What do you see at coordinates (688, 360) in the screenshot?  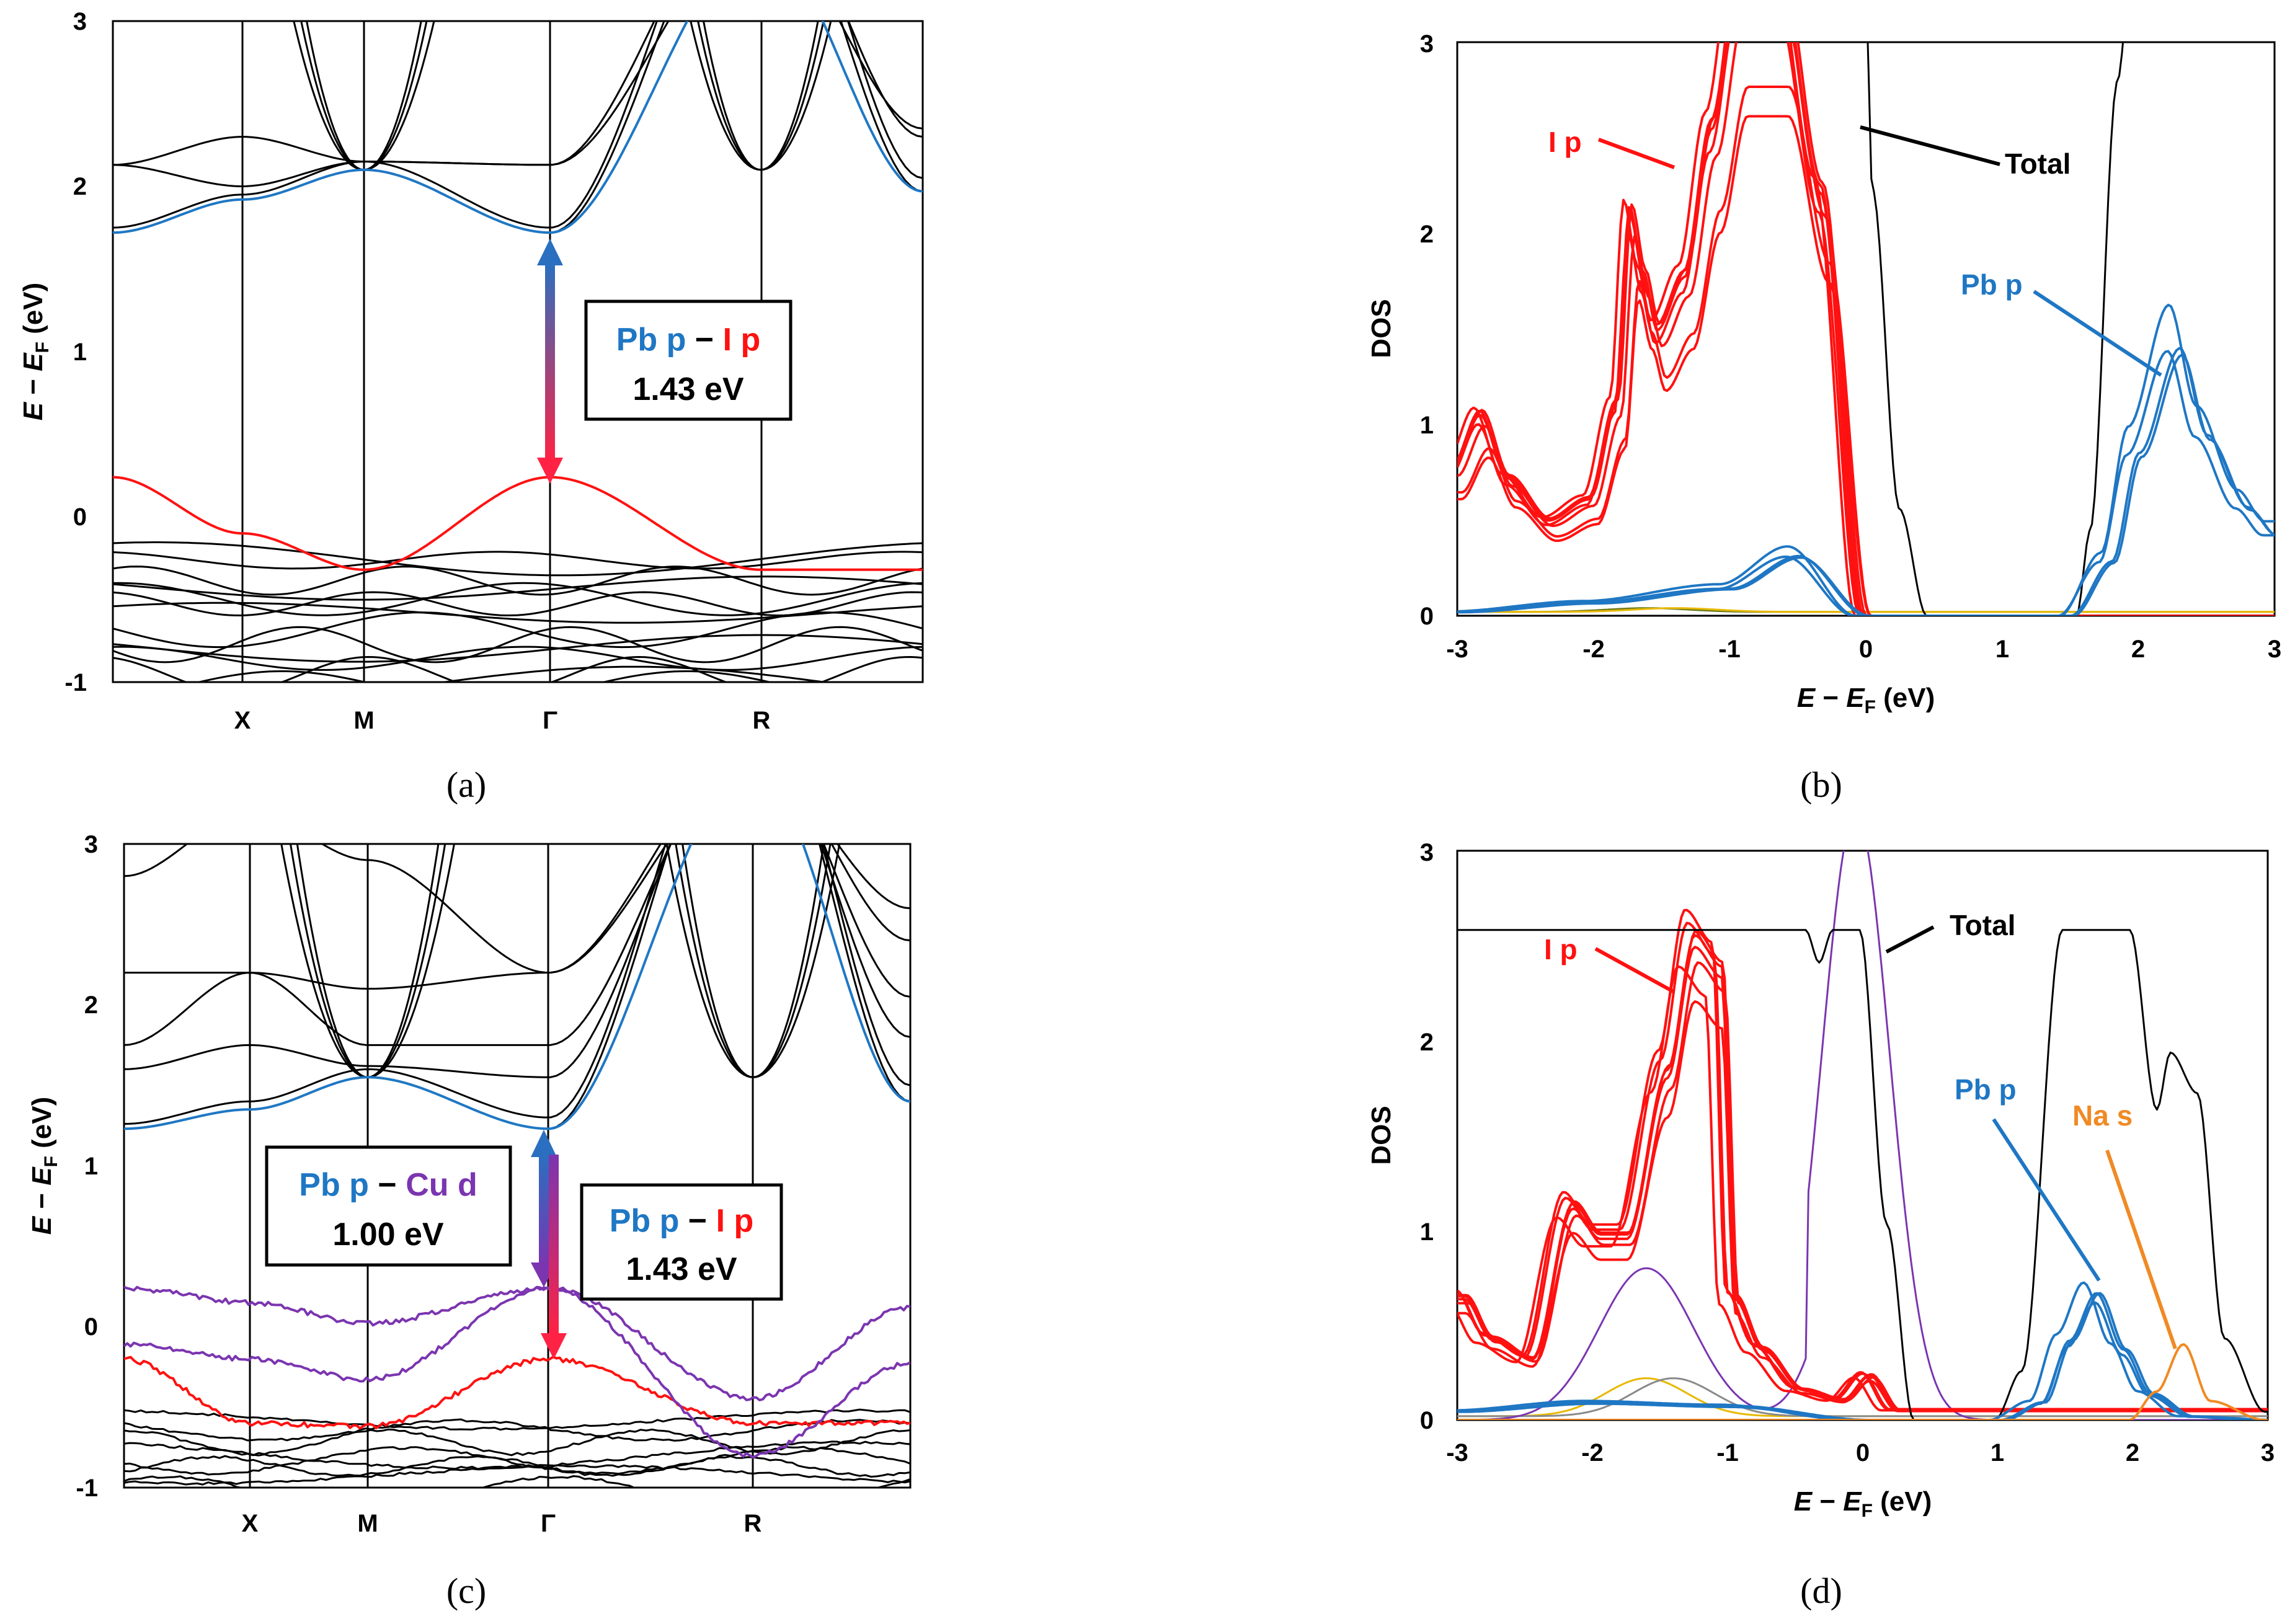 I see `gap-annotation-box` at bounding box center [688, 360].